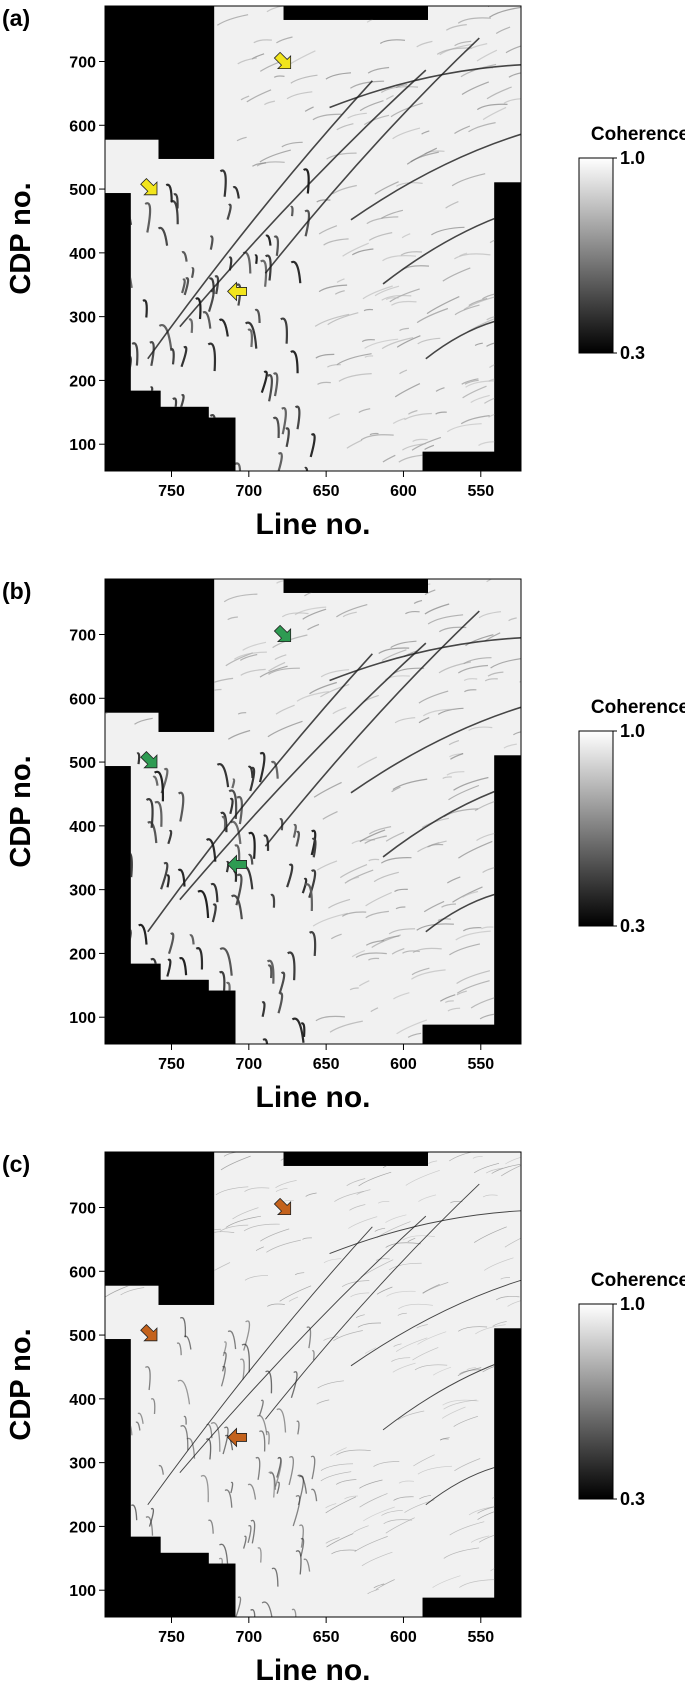 This screenshot has width=685, height=1686. Describe the element at coordinates (16, 18) in the screenshot. I see `panel-label: (a)` at that location.